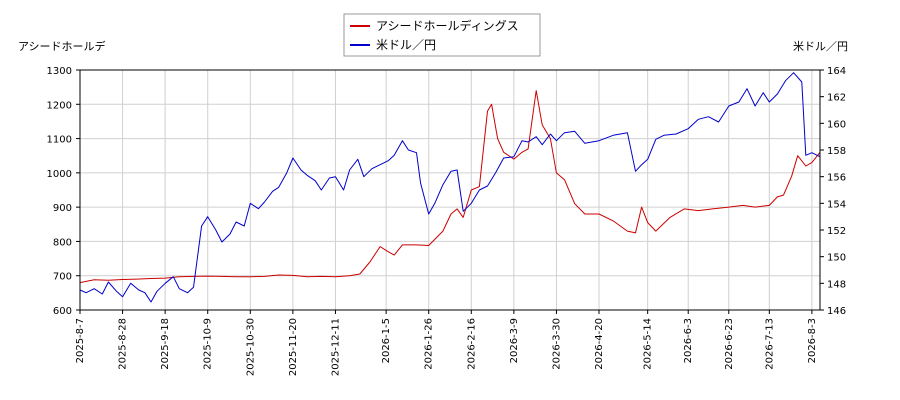 The width and height of the screenshot is (900, 400). What do you see at coordinates (836, 231) in the screenshot?
I see `right-tick-label: 152` at bounding box center [836, 231].